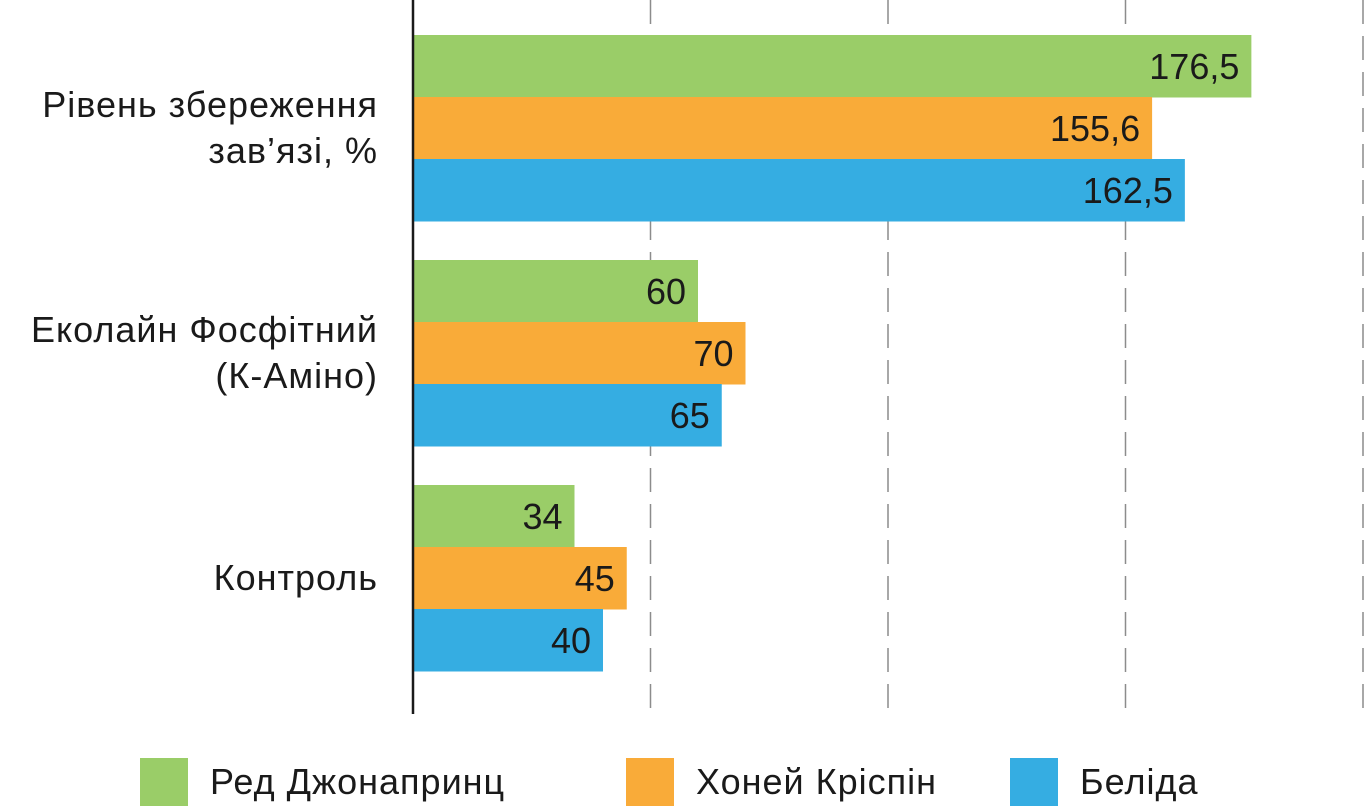 The width and height of the screenshot is (1368, 809). What do you see at coordinates (650, 782) in the screenshot?
I see `orange-square-icon` at bounding box center [650, 782].